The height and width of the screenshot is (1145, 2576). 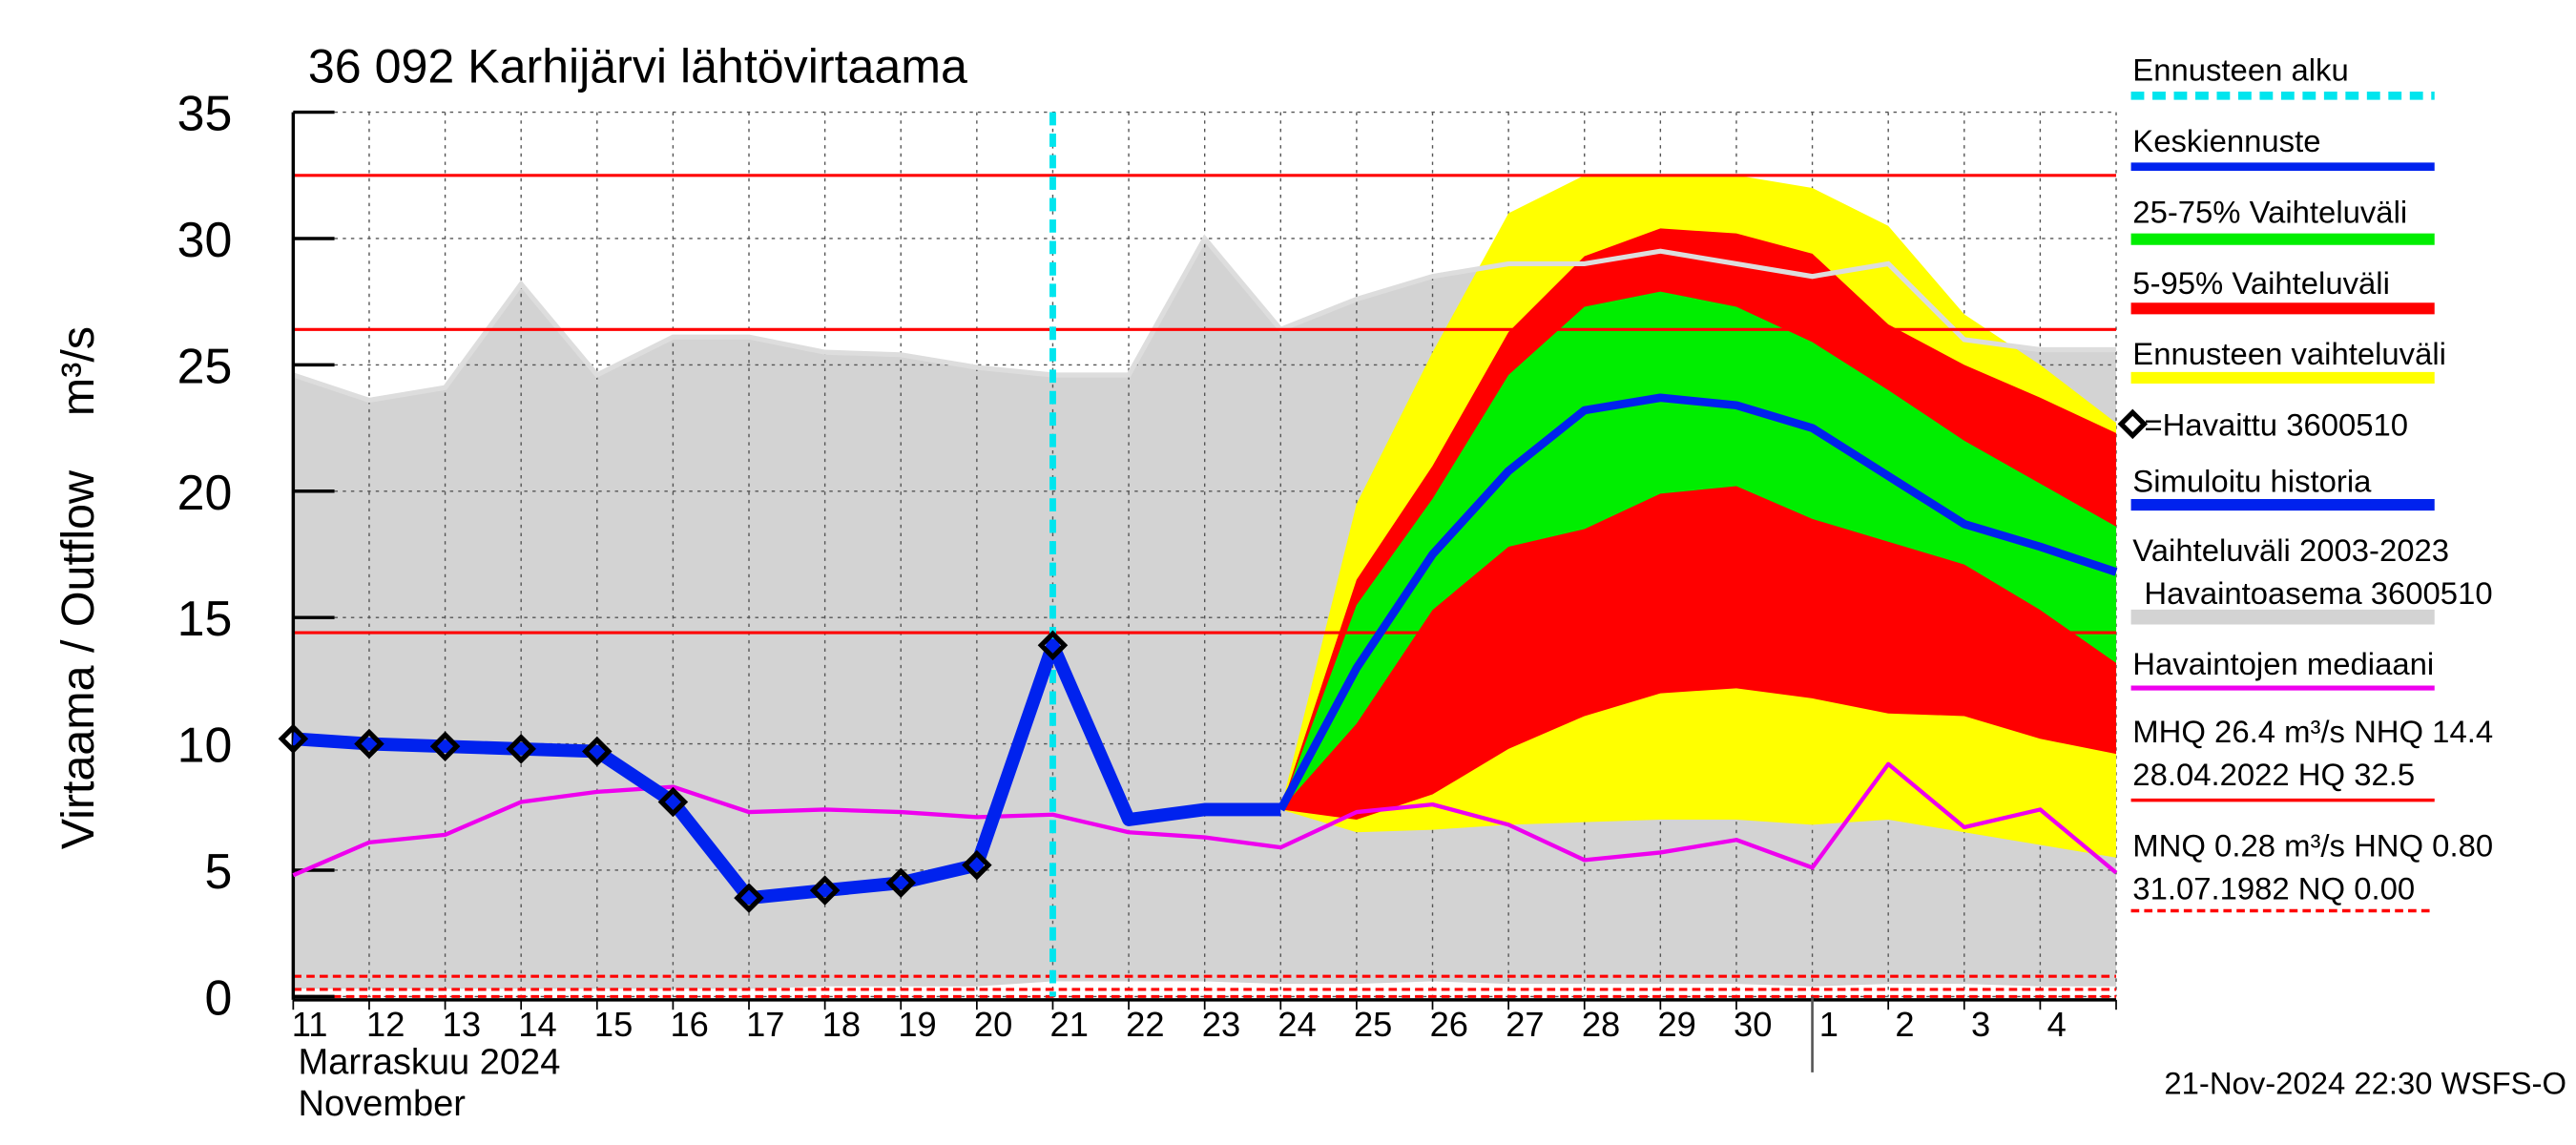 I want to click on x-tick-label: 19, so click(x=917, y=1025).